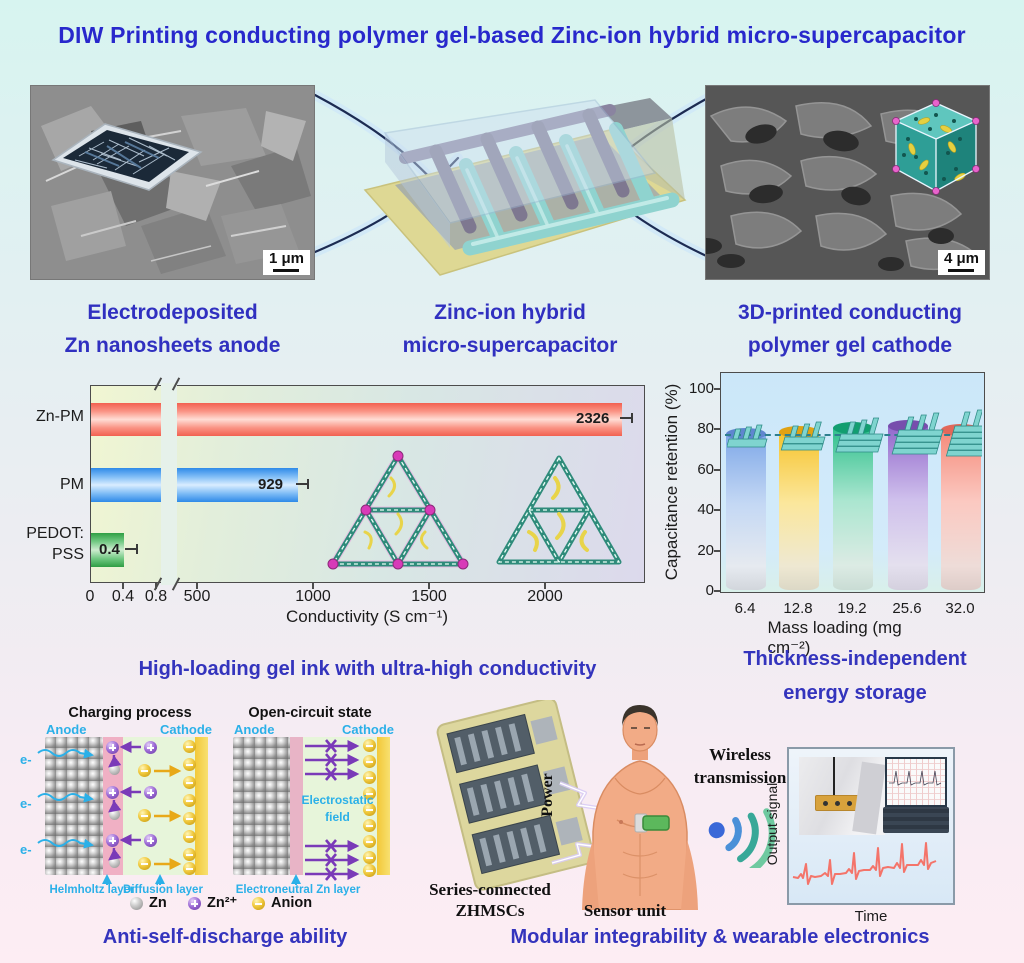 This screenshot has width=1024, height=963. I want to click on anion-legend-label: Anion, so click(292, 903).